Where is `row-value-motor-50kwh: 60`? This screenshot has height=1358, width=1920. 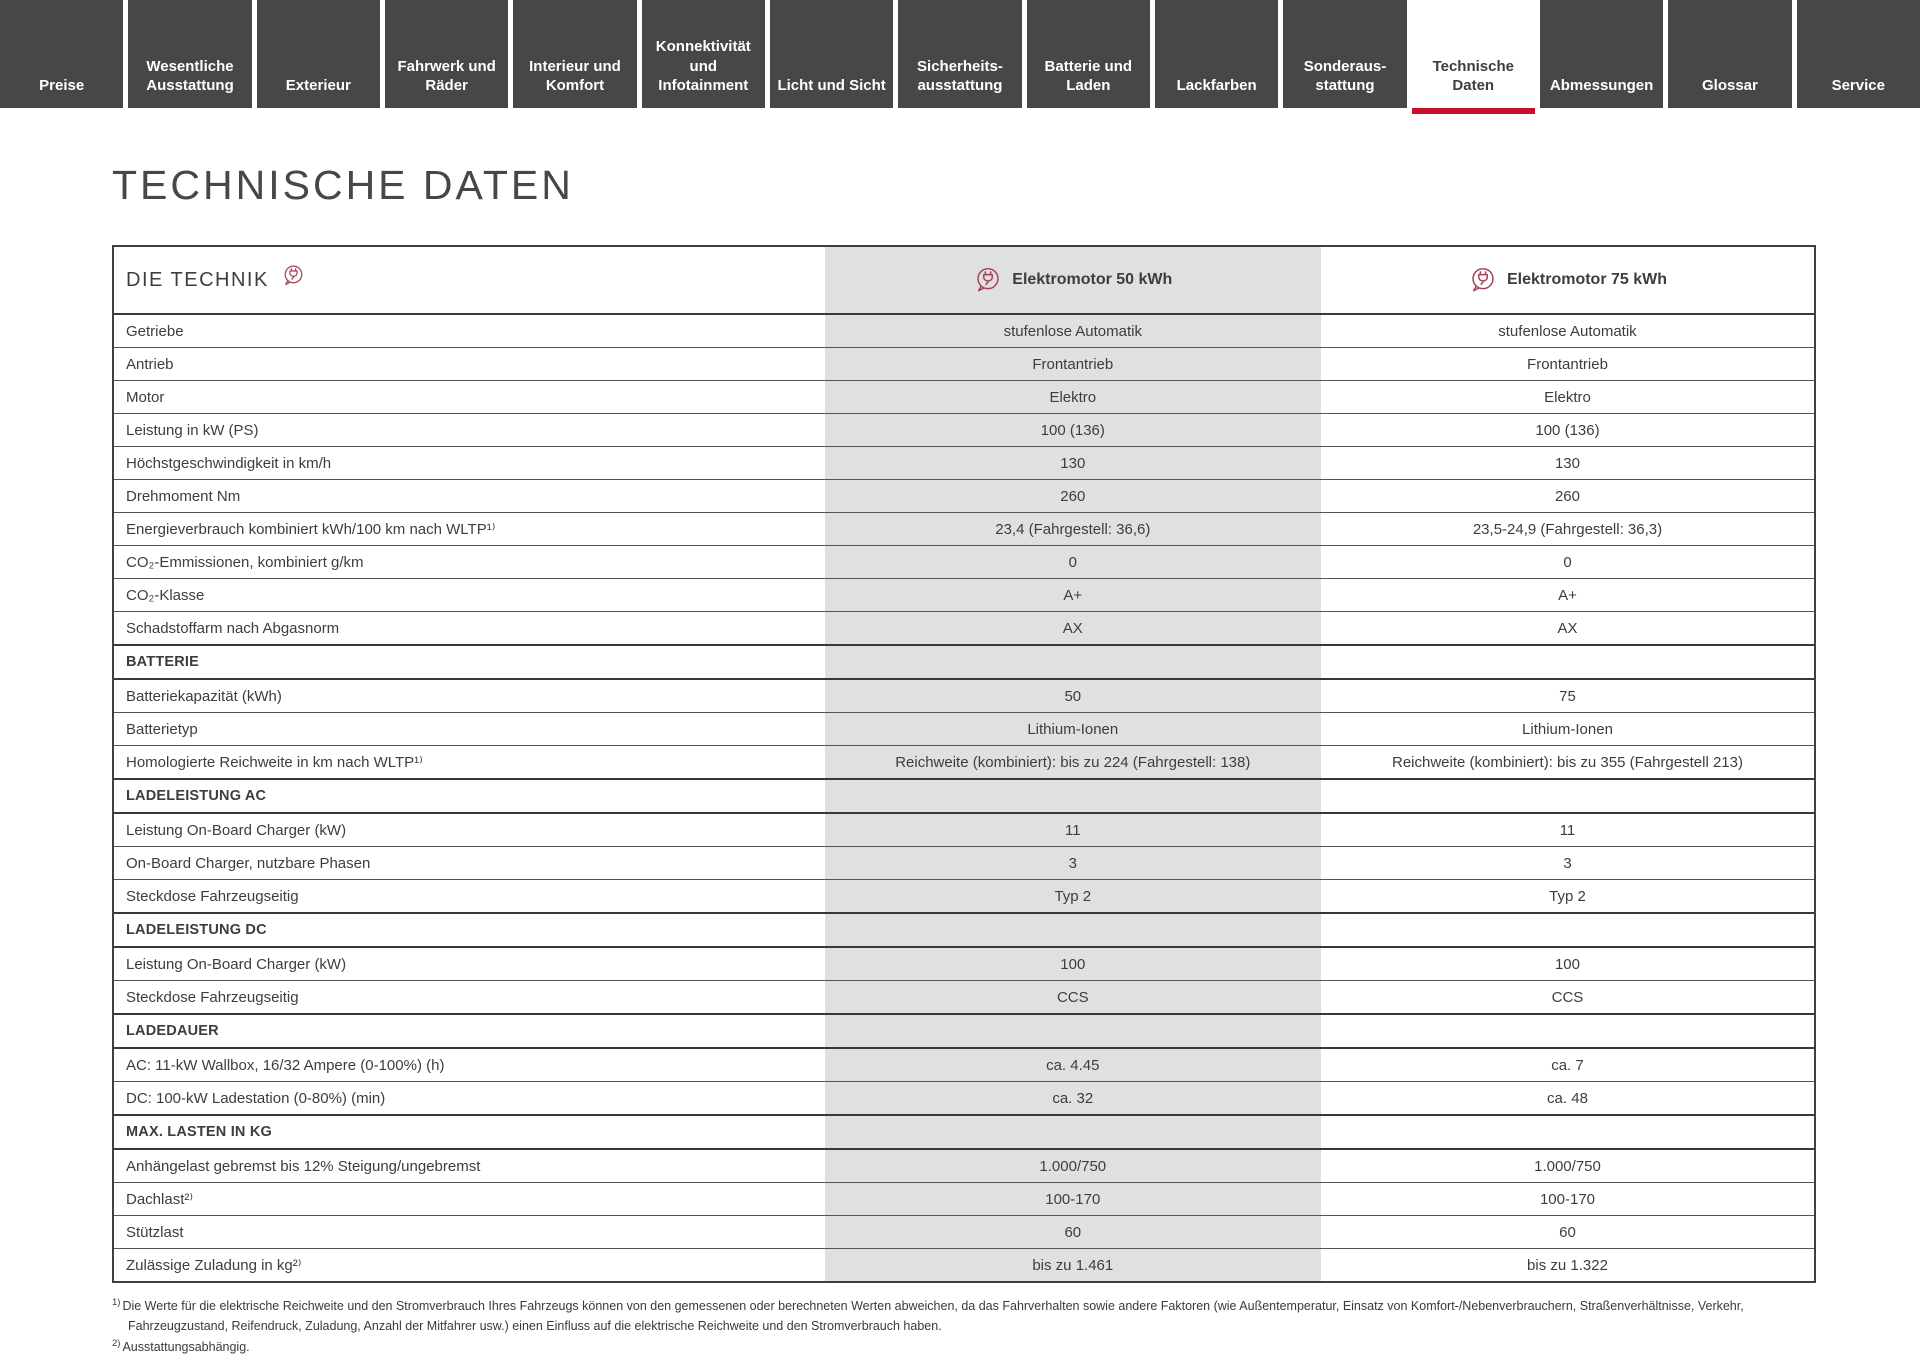
row-value-motor-50kwh: 60 is located at coordinates (1072, 1232).